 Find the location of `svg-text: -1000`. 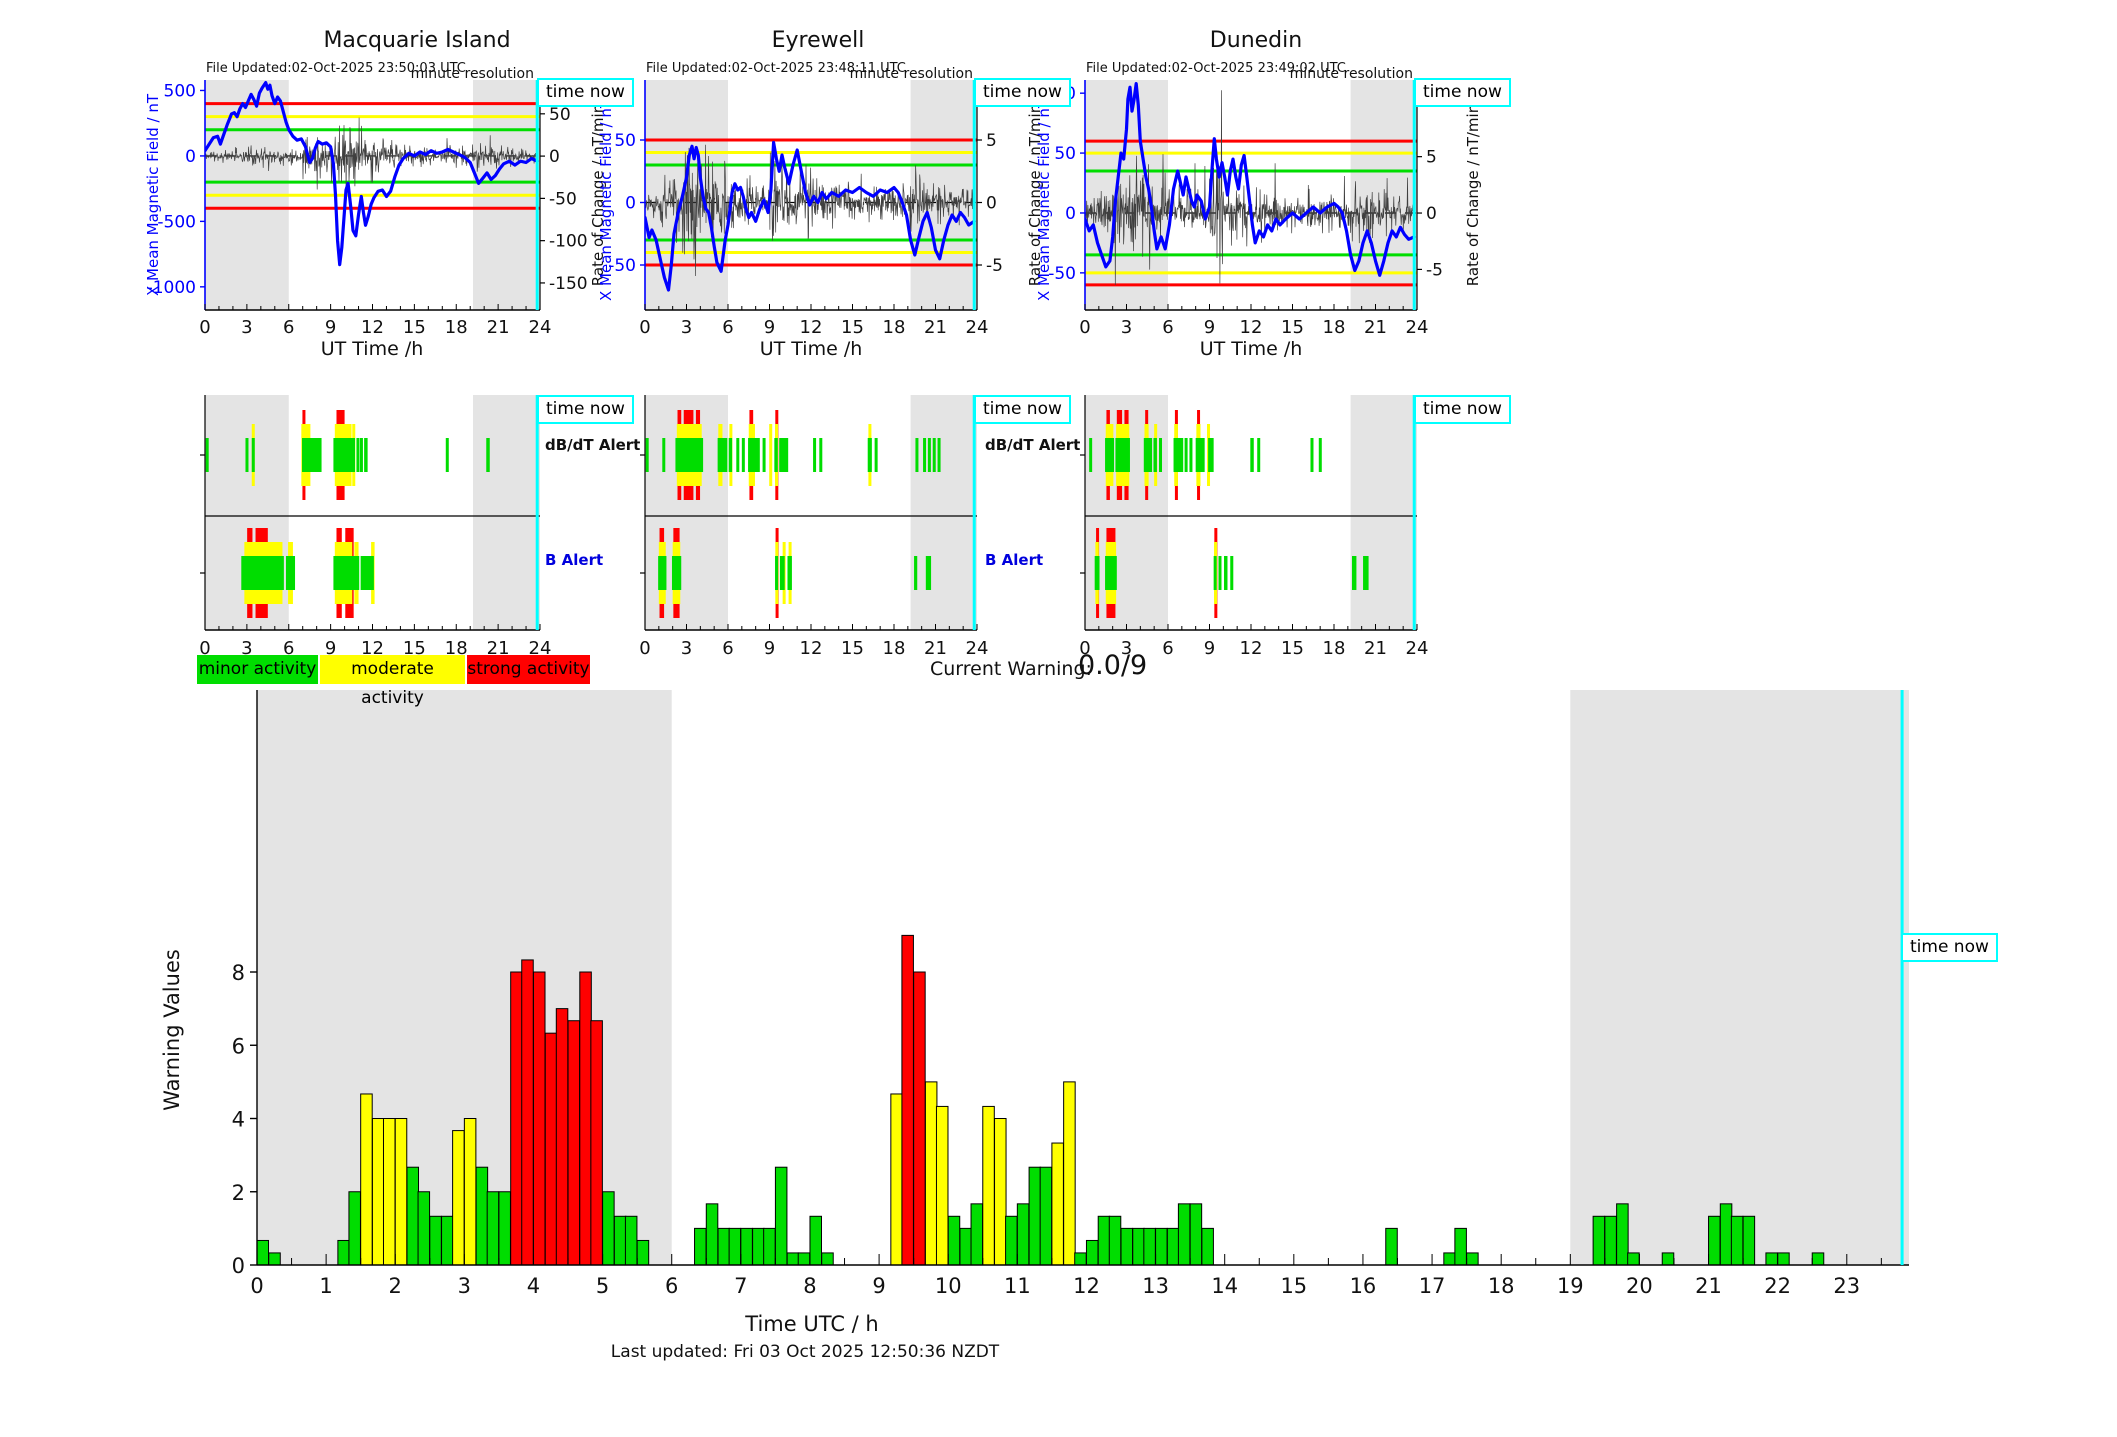

svg-text: -1000 is located at coordinates (171, 288).